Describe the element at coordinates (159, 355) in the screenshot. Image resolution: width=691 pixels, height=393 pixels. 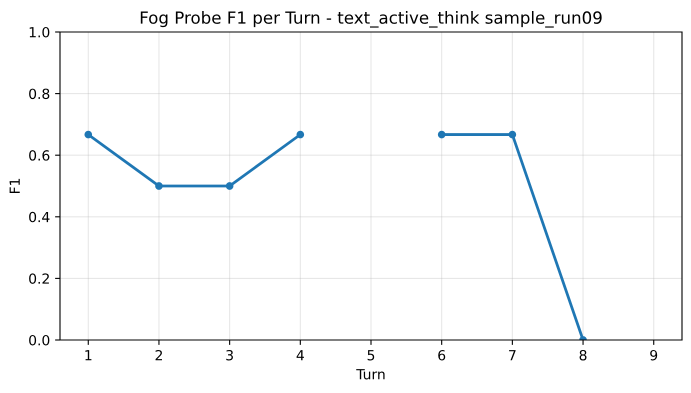
I see `x-tick-label: 2` at that location.